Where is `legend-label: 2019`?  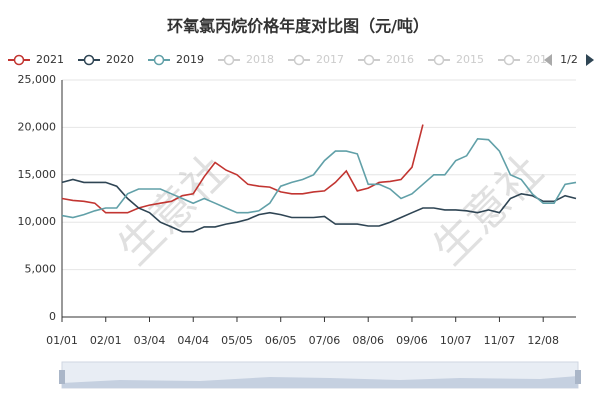 legend-label: 2019 is located at coordinates (190, 59).